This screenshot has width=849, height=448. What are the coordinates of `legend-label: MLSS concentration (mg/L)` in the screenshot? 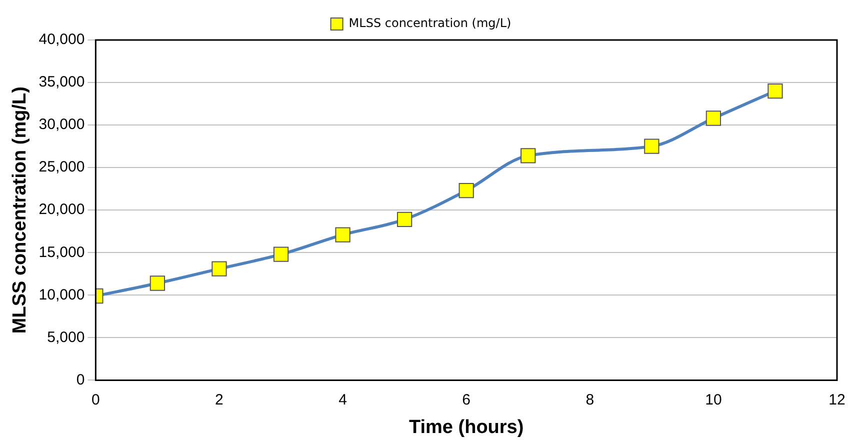 It's located at (430, 23).